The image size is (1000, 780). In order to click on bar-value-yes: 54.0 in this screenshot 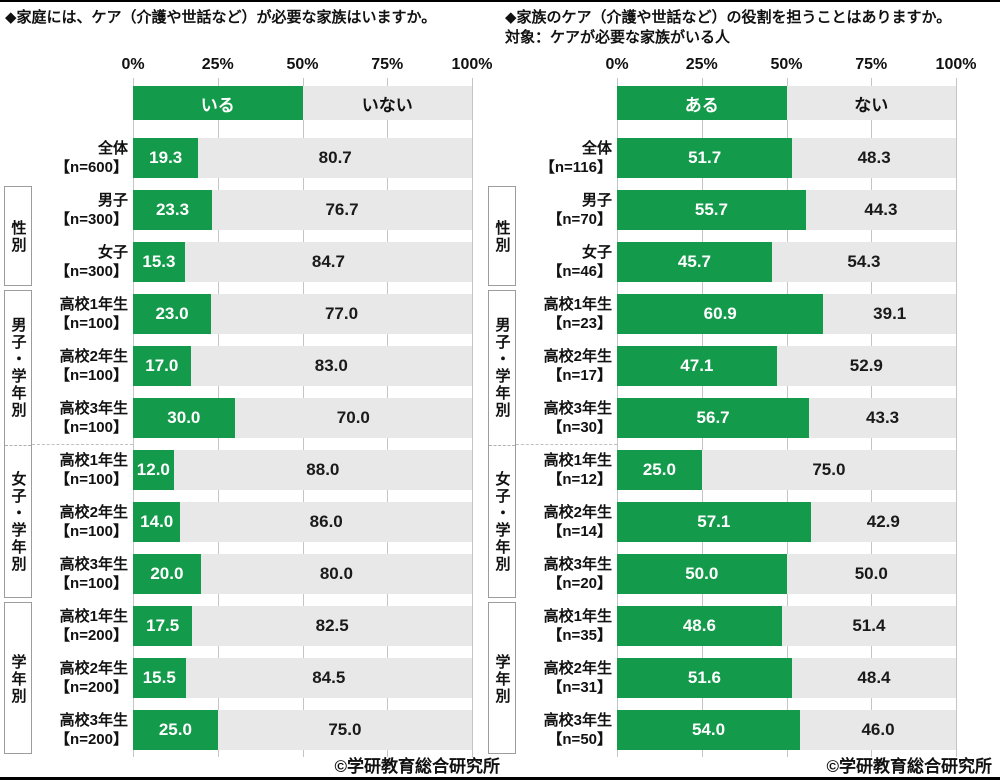, I will do `click(708, 729)`.